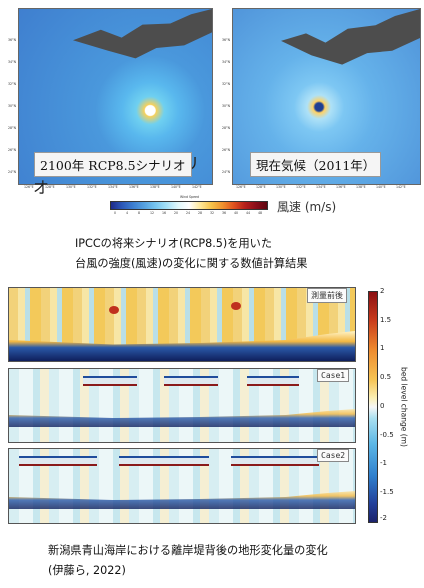 Image resolution: width=424 pixels, height=588 pixels. I want to click on cb-tick: 12, so click(152, 213).